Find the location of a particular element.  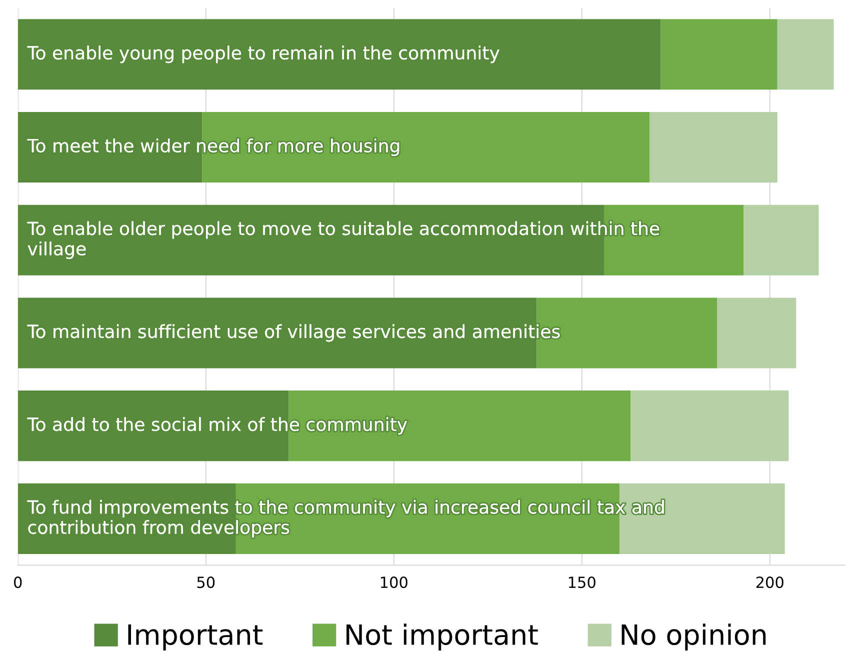

y-tick-label: To meet the wider need for more housing is located at coordinates (213, 147).